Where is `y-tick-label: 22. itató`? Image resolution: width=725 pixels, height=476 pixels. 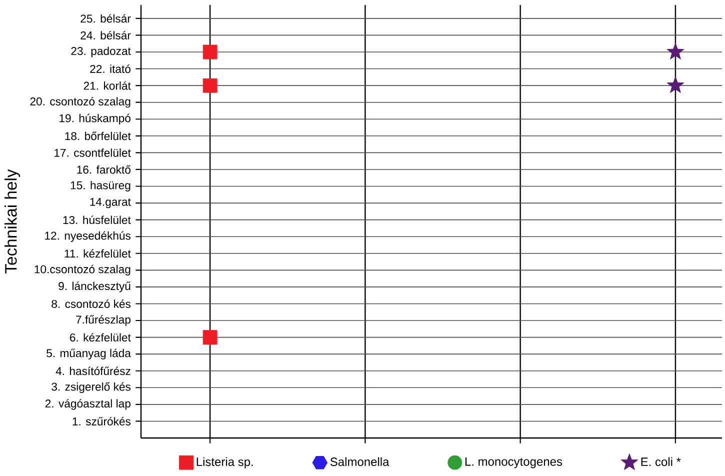
y-tick-label: 22. itató is located at coordinates (110, 68).